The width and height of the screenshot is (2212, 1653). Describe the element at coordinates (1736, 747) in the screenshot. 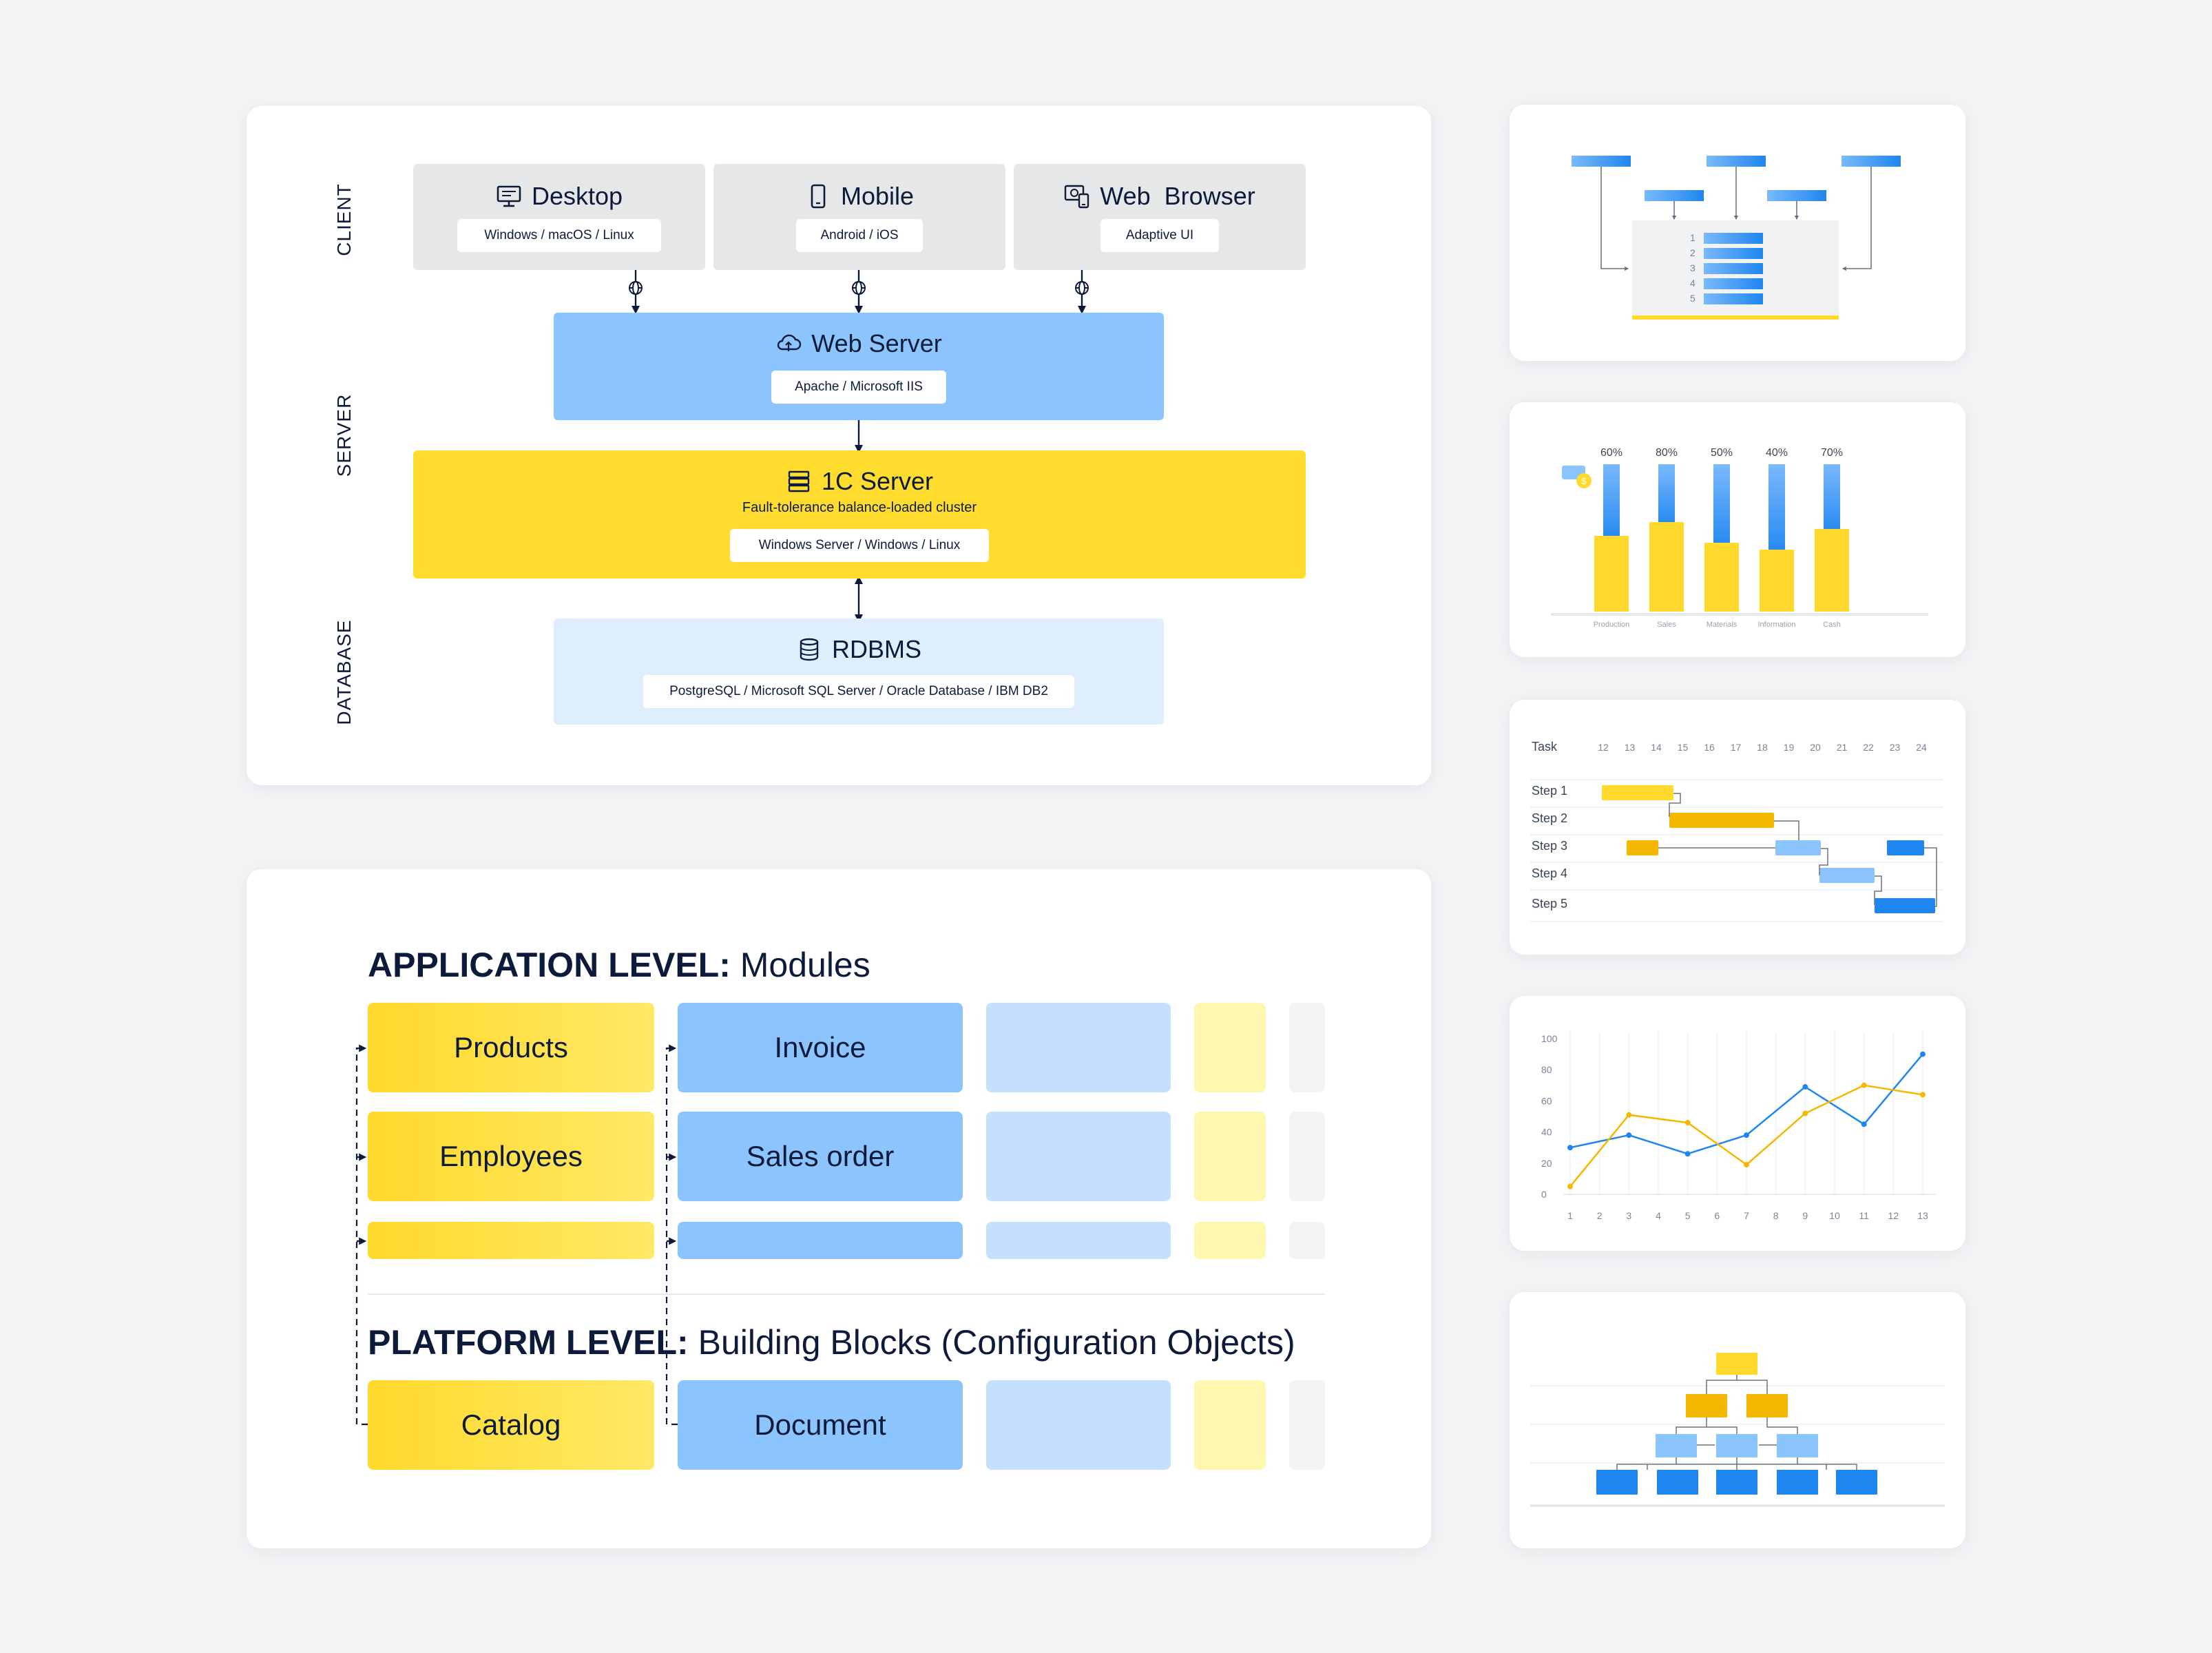

I see `gantt-day: 17` at that location.